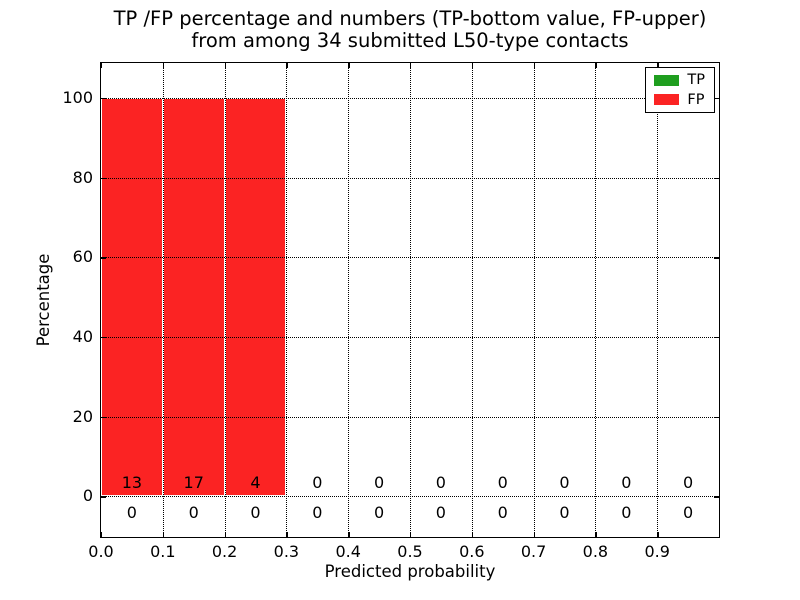 The height and width of the screenshot is (600, 800). Describe the element at coordinates (224, 551) in the screenshot. I see `x-tick-label: 0.2` at that location.